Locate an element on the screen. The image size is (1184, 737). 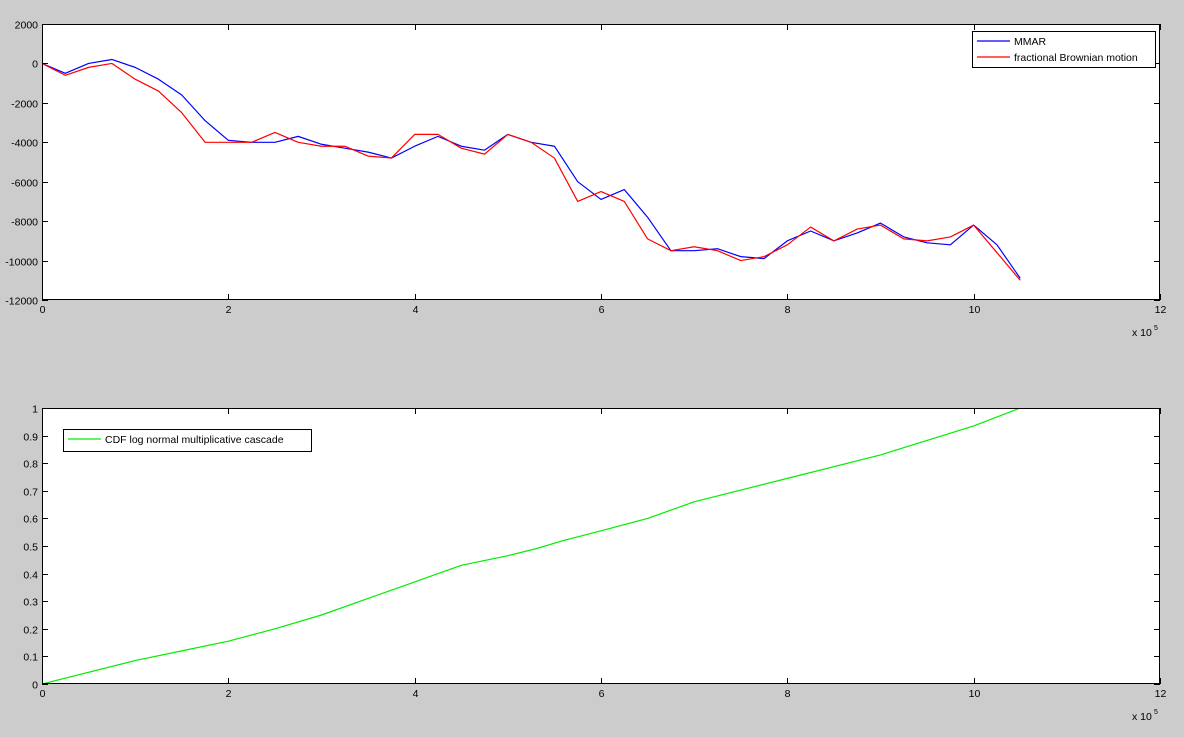
legend-entry: fractional Brownian motion is located at coordinates (1076, 58).